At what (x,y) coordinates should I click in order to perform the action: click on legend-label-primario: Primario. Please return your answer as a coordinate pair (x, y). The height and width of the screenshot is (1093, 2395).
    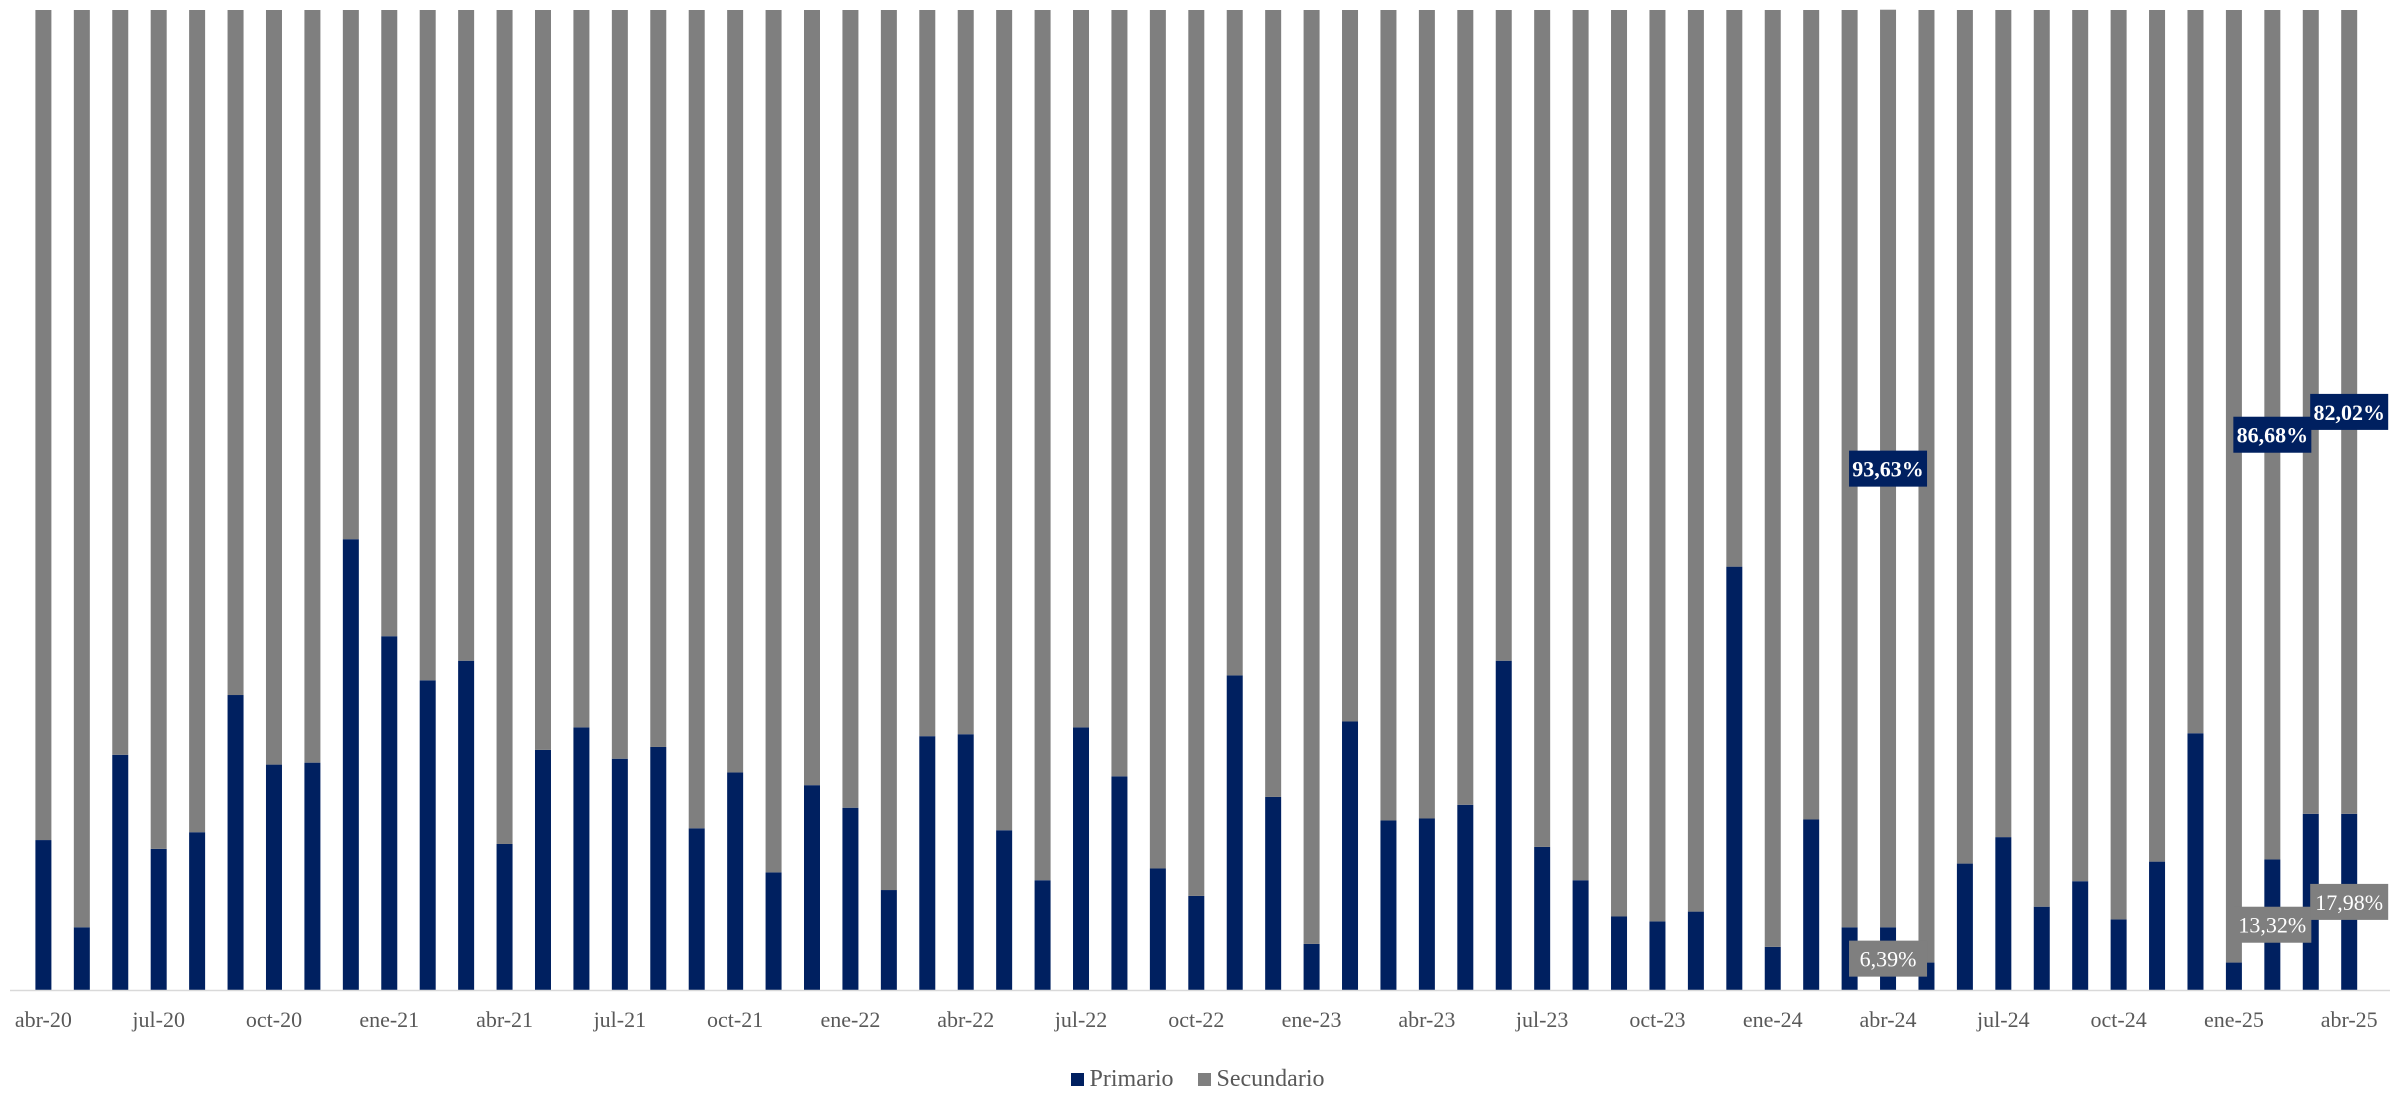
    Looking at the image, I should click on (1131, 1079).